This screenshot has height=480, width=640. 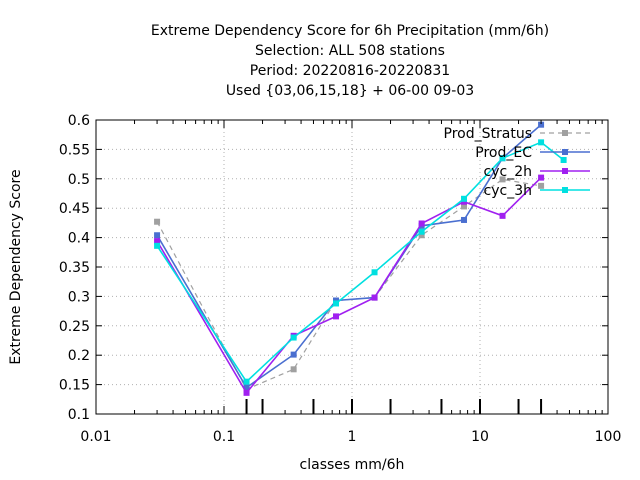 What do you see at coordinates (508, 172) in the screenshot?
I see `legend-label: cyc_2h` at bounding box center [508, 172].